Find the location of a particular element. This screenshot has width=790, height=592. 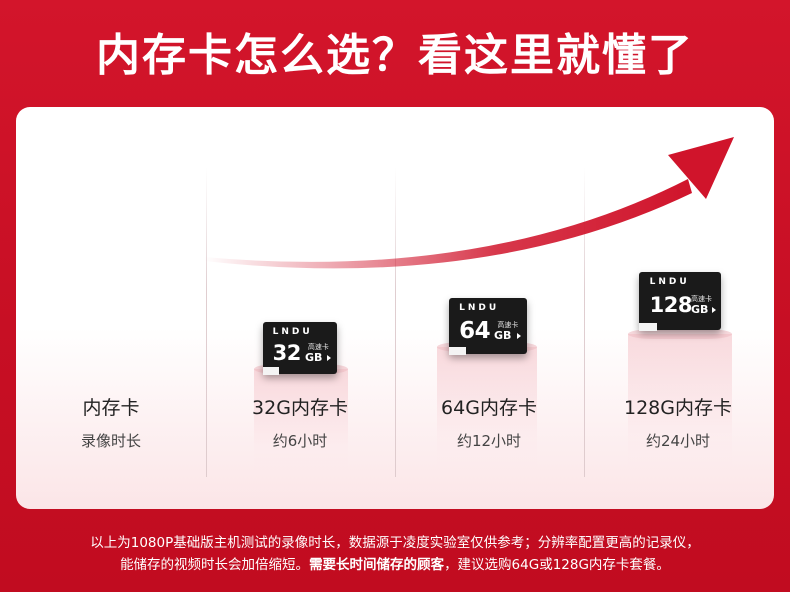

memory-card-32gb: LNDU 高速卡 32 GB is located at coordinates (300, 348).